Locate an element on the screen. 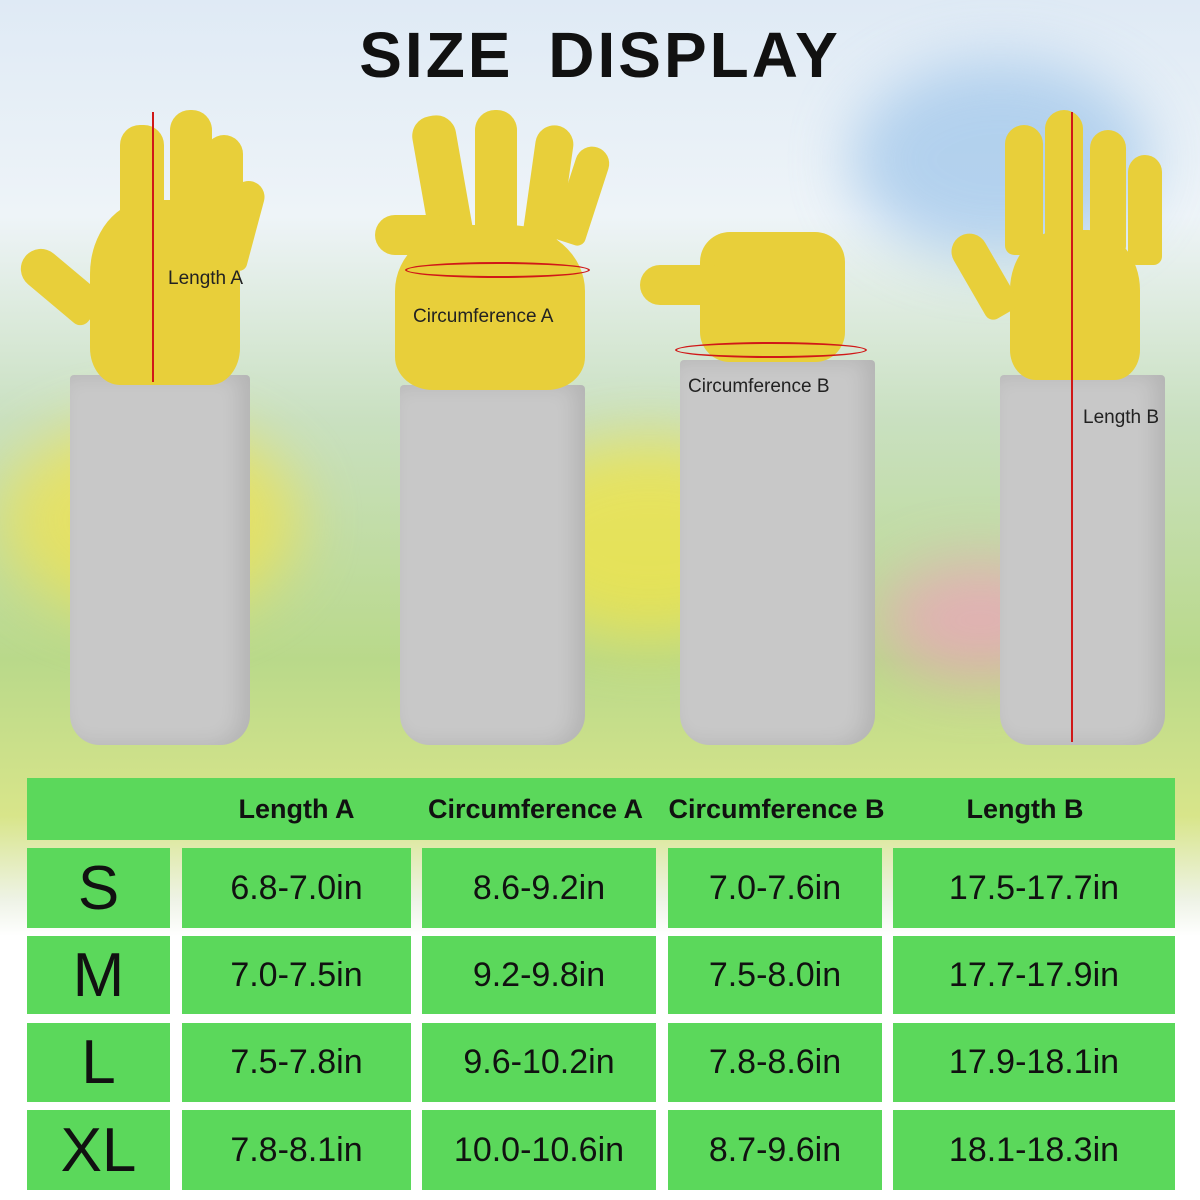 Image resolution: width=1200 pixels, height=1200 pixels. table-cell: 18.1-18.3in is located at coordinates (1034, 1150).